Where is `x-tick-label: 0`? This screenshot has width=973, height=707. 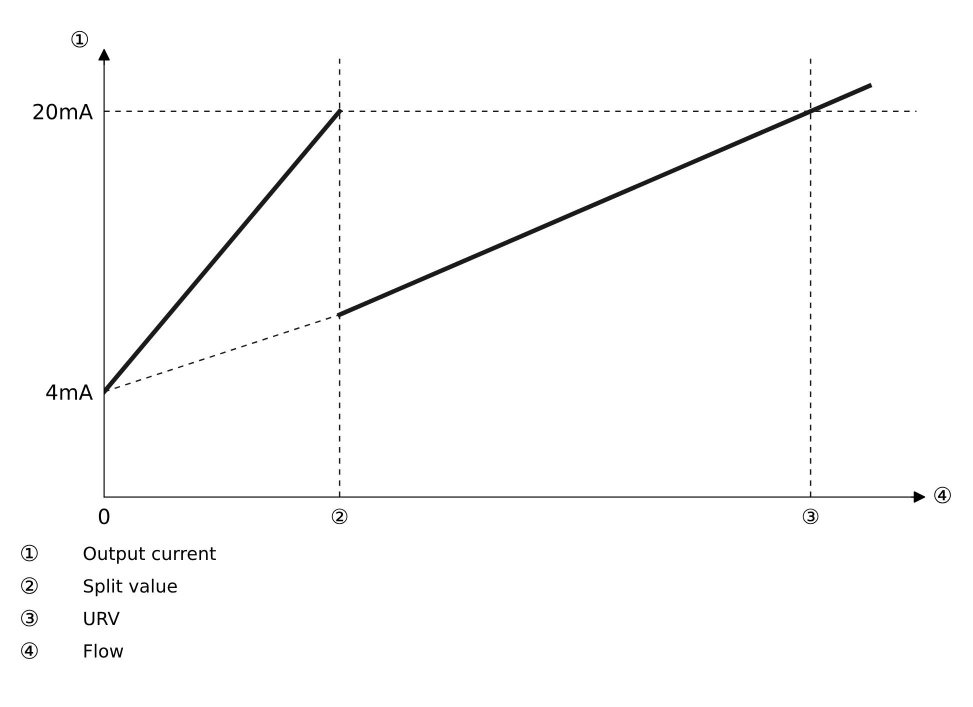
x-tick-label: 0 is located at coordinates (104, 516).